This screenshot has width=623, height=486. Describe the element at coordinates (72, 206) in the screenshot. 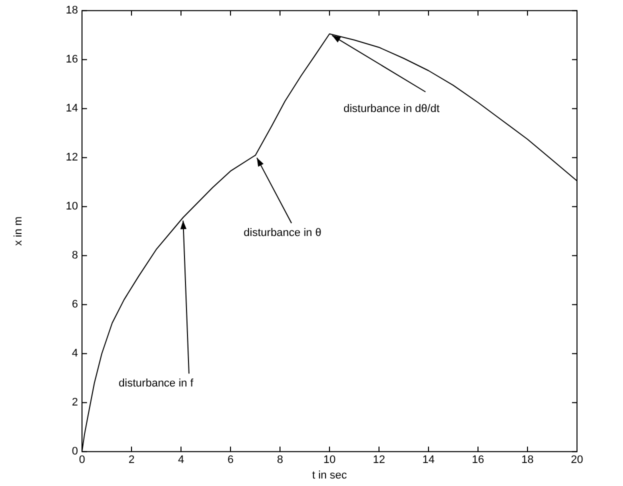

I see `y-tick-label: 10` at that location.